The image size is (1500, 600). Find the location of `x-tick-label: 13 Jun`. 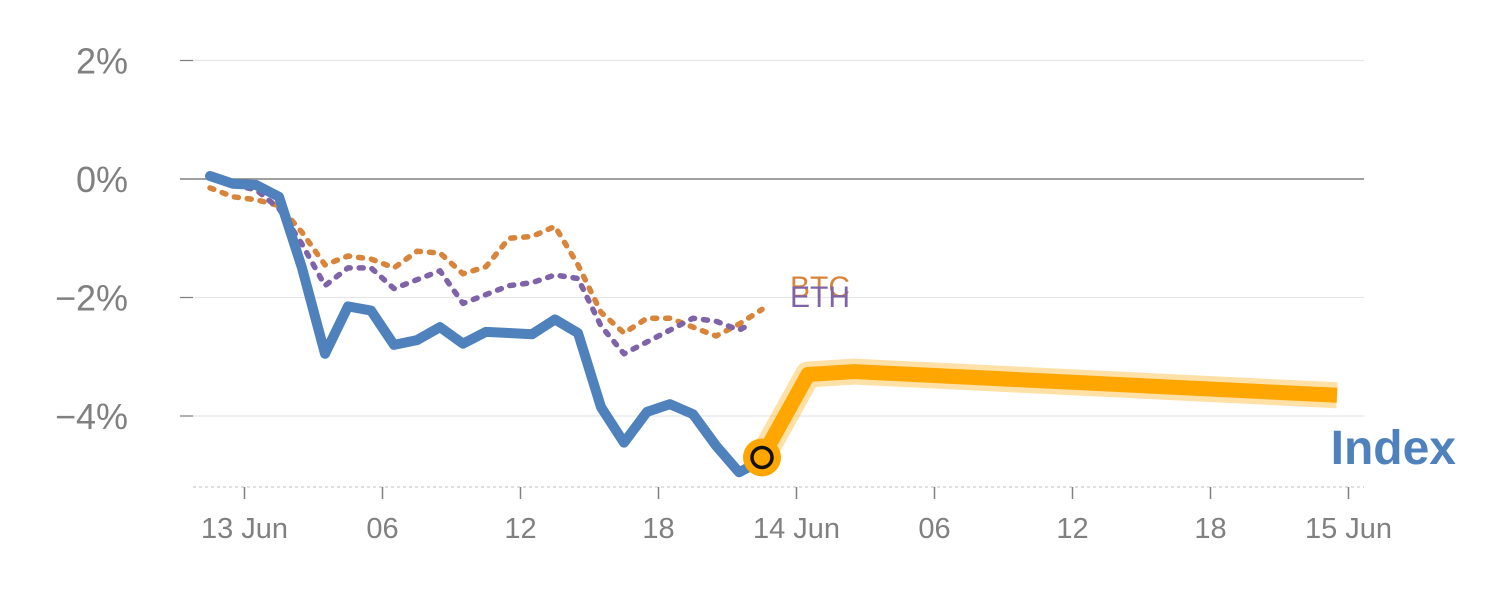

x-tick-label: 13 Jun is located at coordinates (244, 529).